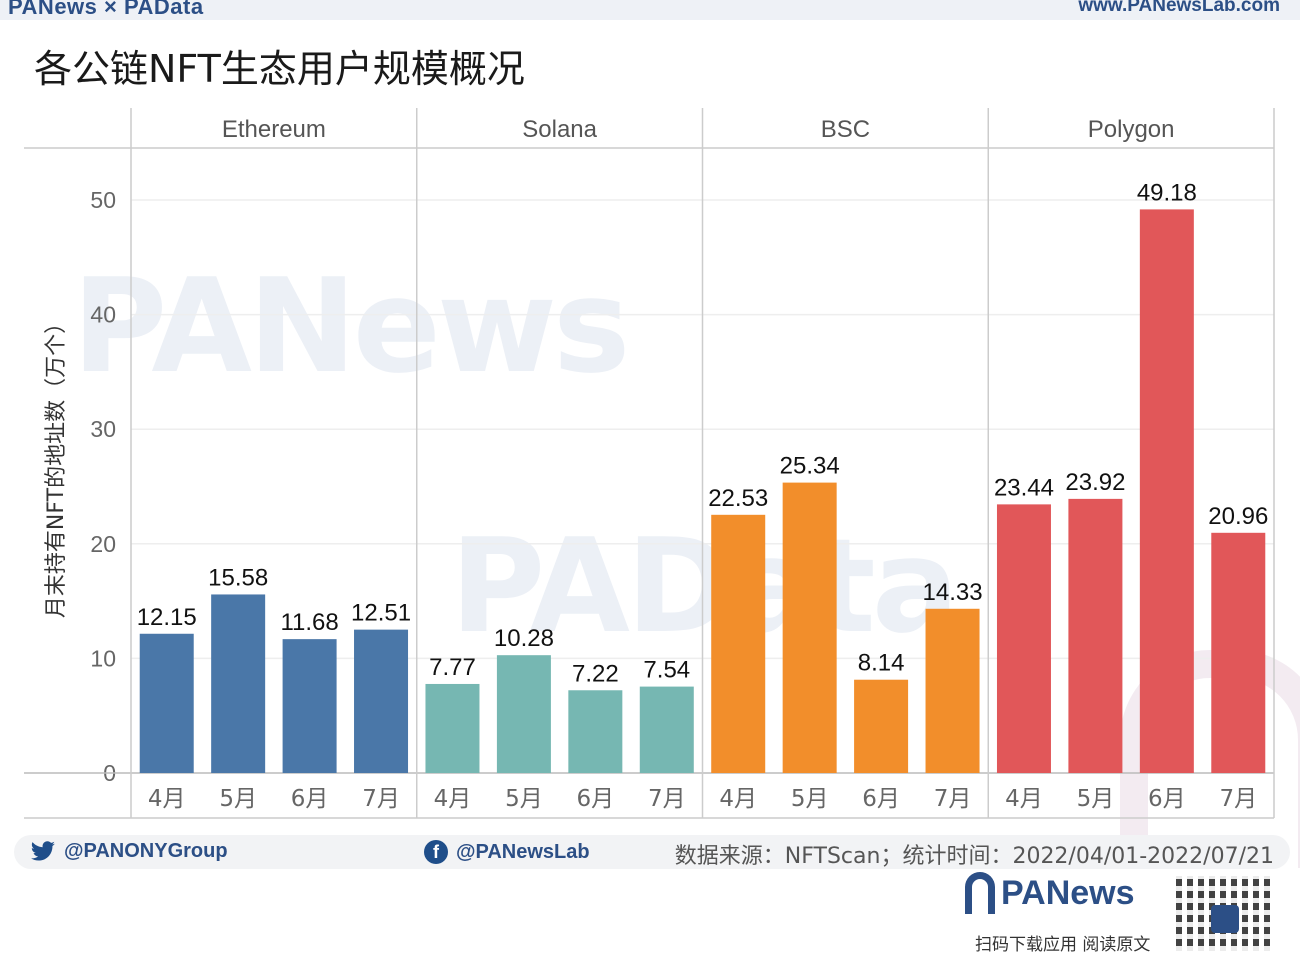 This screenshot has width=1300, height=955. What do you see at coordinates (1095, 482) in the screenshot?
I see `data-label: 23.92` at bounding box center [1095, 482].